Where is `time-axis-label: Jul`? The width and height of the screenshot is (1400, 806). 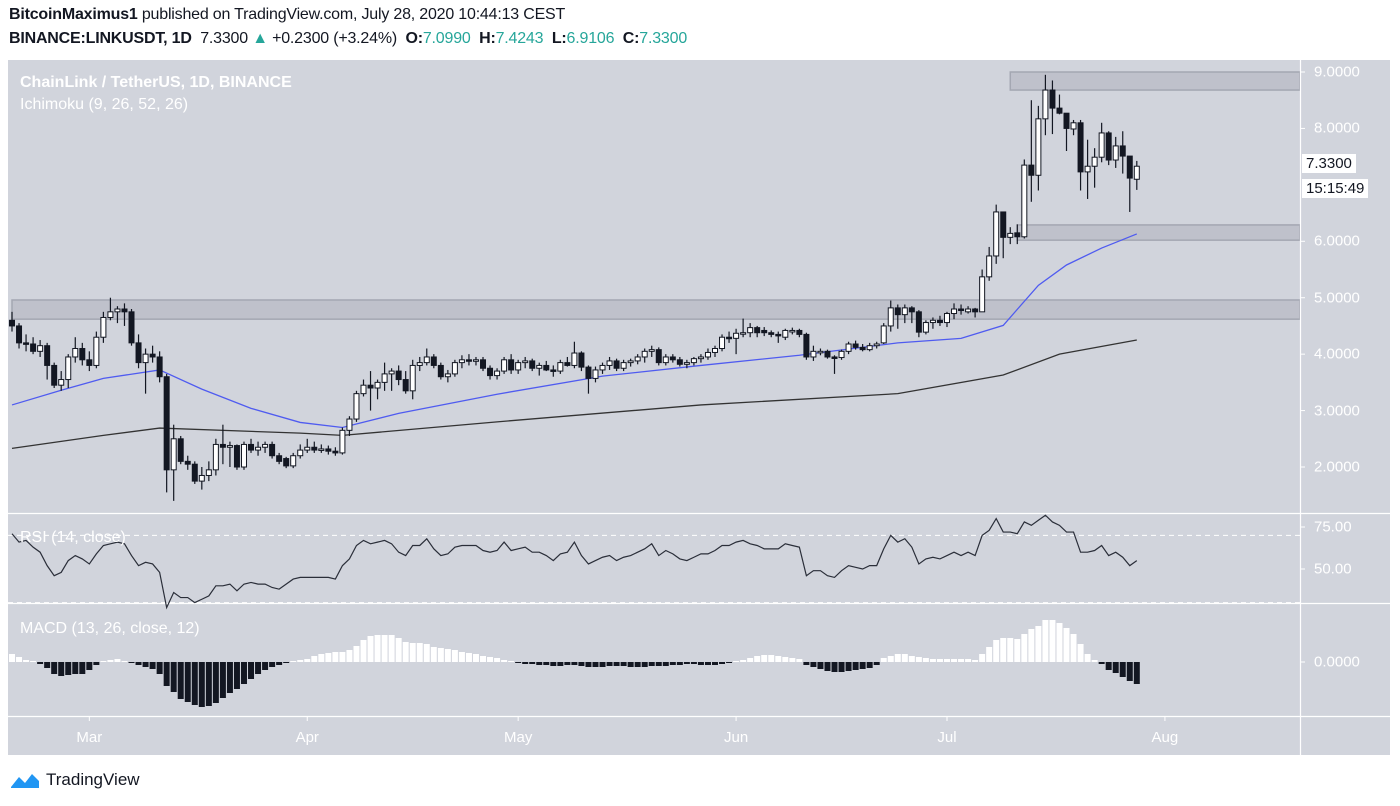
time-axis-label: Jul is located at coordinates (947, 737).